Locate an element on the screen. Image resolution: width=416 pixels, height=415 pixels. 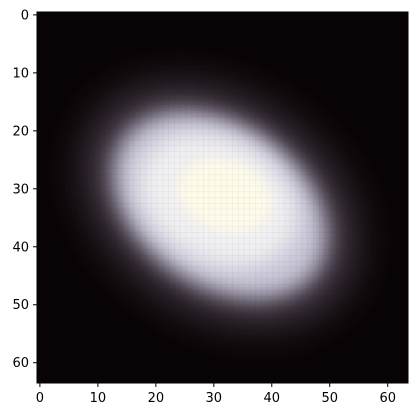
y-tick-label: 50 is located at coordinates (20, 305).